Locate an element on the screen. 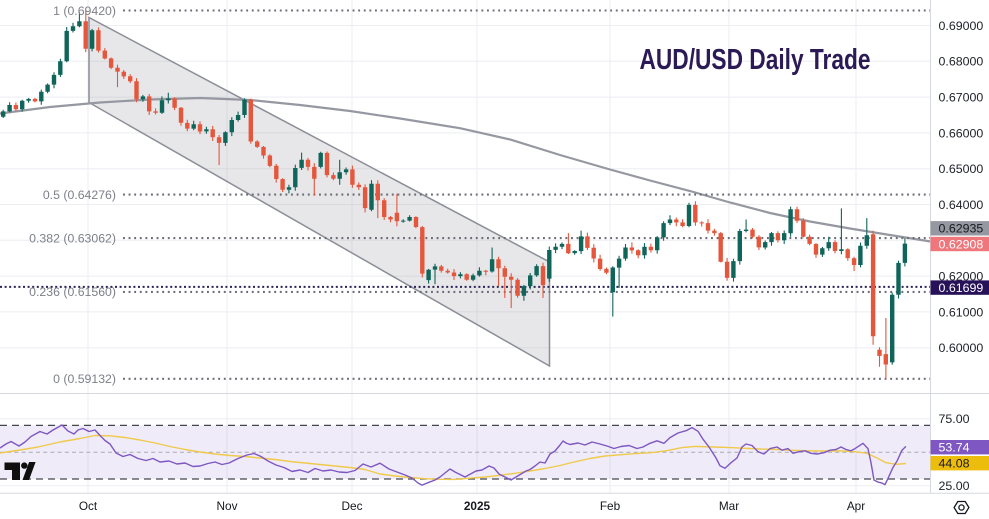  svg-text: Apr is located at coordinates (856, 506).